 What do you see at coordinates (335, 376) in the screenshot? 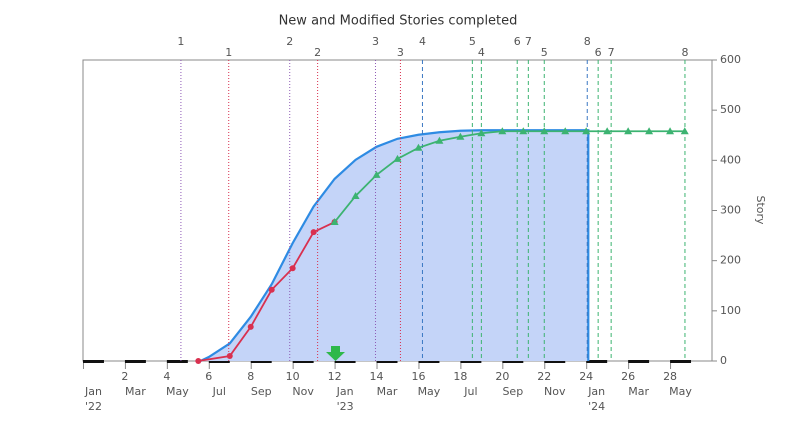
I see `x-tick-label: 12` at bounding box center [335, 376].